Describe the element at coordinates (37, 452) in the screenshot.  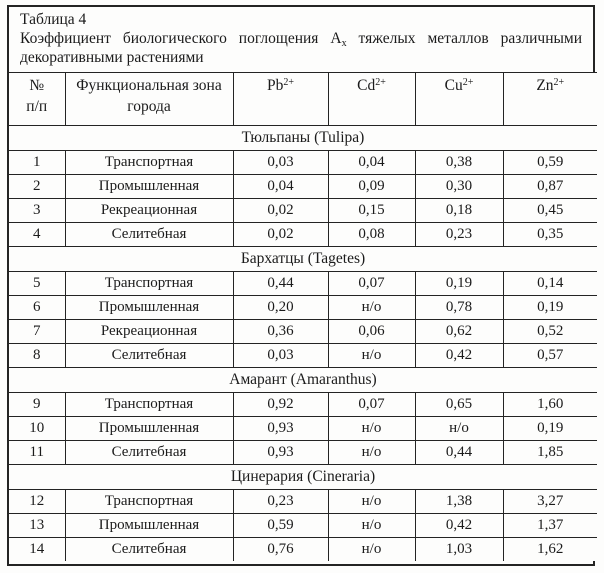
I see `cell-num: 11` at that location.